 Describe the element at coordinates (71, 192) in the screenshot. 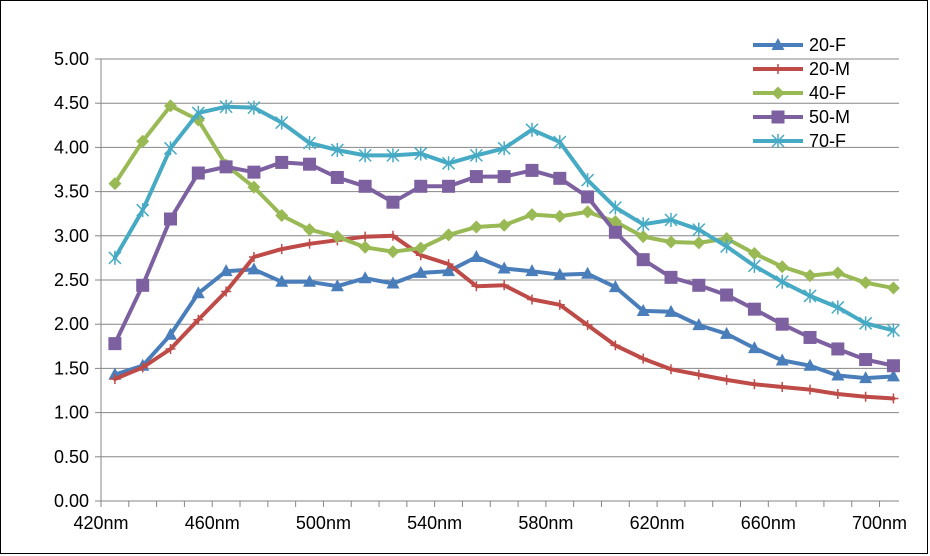

I see `y-tick-label: 3.50` at that location.